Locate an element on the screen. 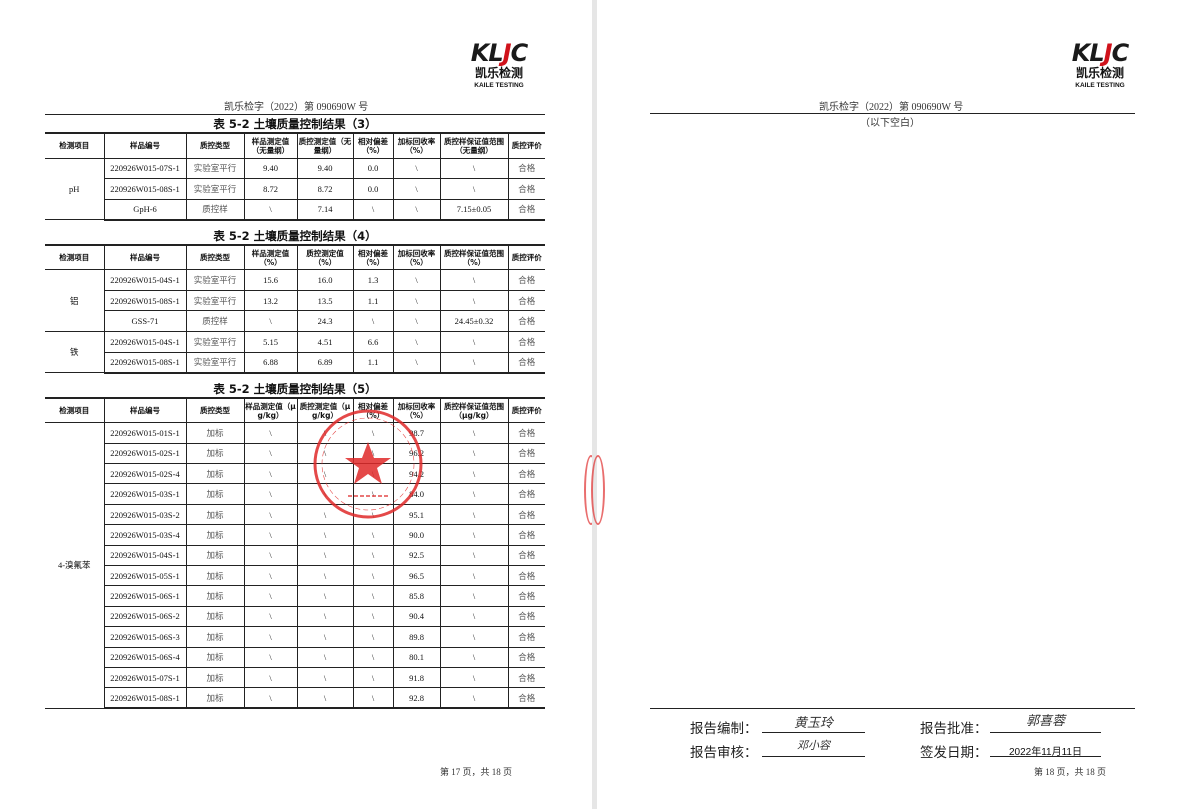  table-row: 铁 220926W015-04S-1 实验室平行 5.15 4.51 6.6 \ \ 合格 is located at coordinates (295, 352).